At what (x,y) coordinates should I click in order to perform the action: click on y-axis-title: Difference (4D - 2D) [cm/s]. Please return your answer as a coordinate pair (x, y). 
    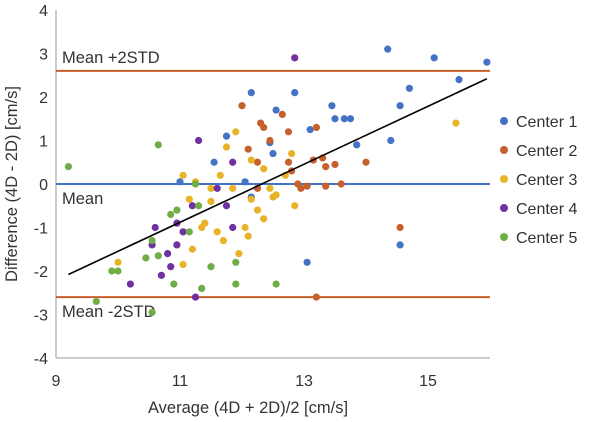
    Looking at the image, I should click on (12, 184).